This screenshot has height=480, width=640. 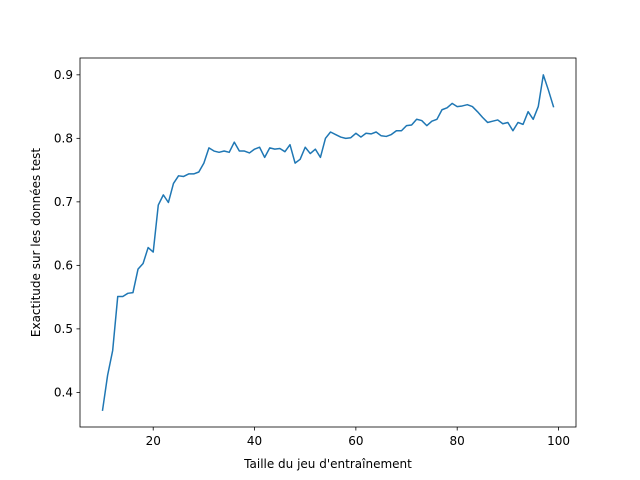 I want to click on x-tick-label: 100, so click(x=558, y=441).